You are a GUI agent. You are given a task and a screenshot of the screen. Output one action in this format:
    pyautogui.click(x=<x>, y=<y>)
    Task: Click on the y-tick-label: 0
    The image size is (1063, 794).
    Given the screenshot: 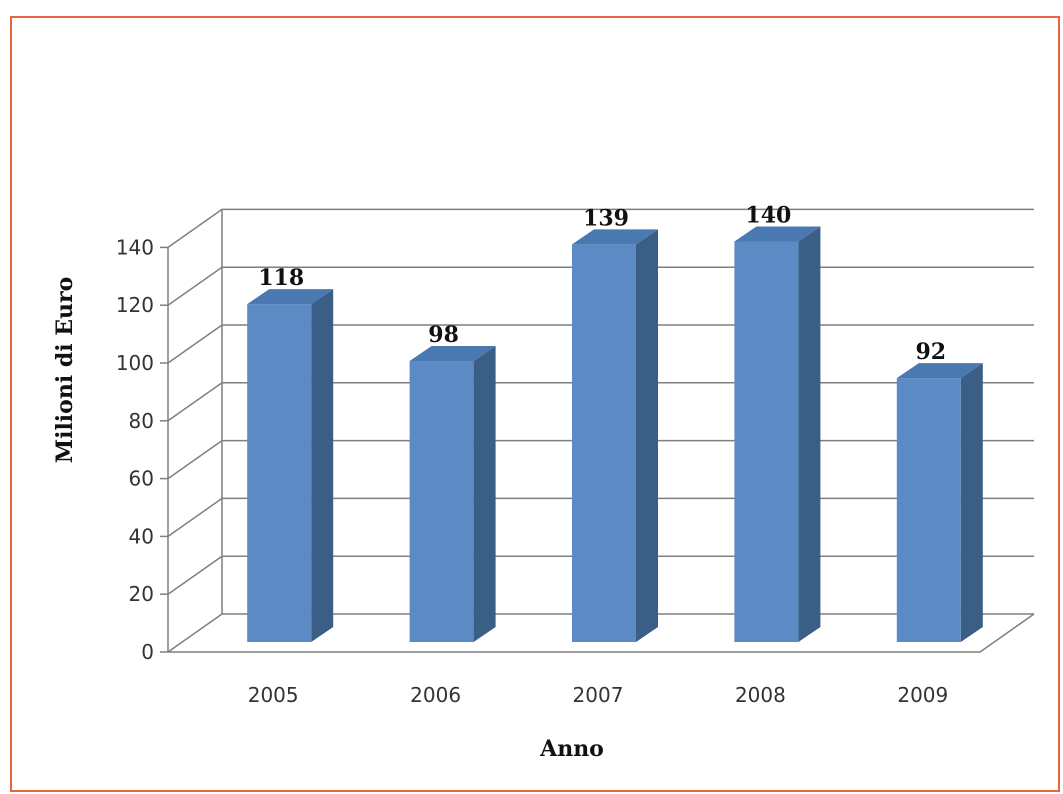 What is the action you would take?
    pyautogui.click(x=147, y=652)
    